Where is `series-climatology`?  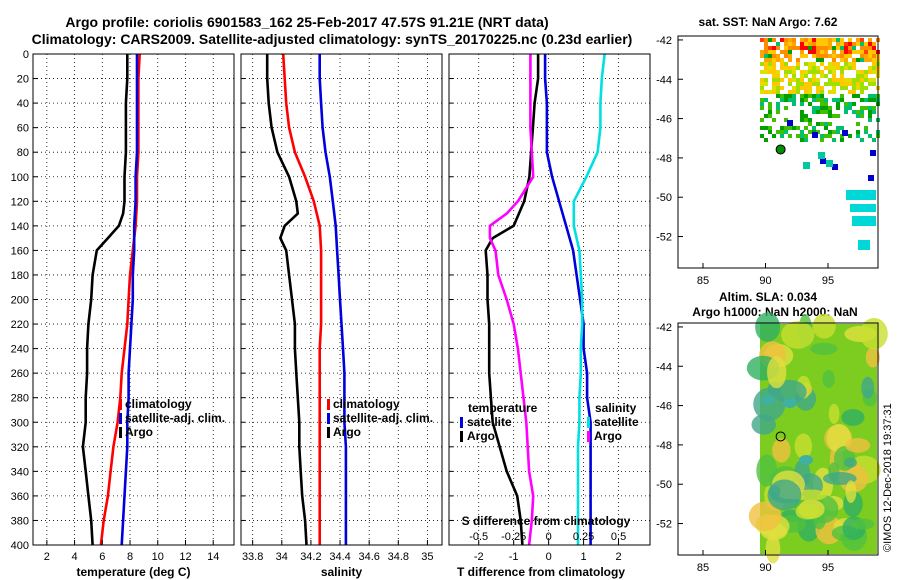
series-climatology is located at coordinates (120, 299).